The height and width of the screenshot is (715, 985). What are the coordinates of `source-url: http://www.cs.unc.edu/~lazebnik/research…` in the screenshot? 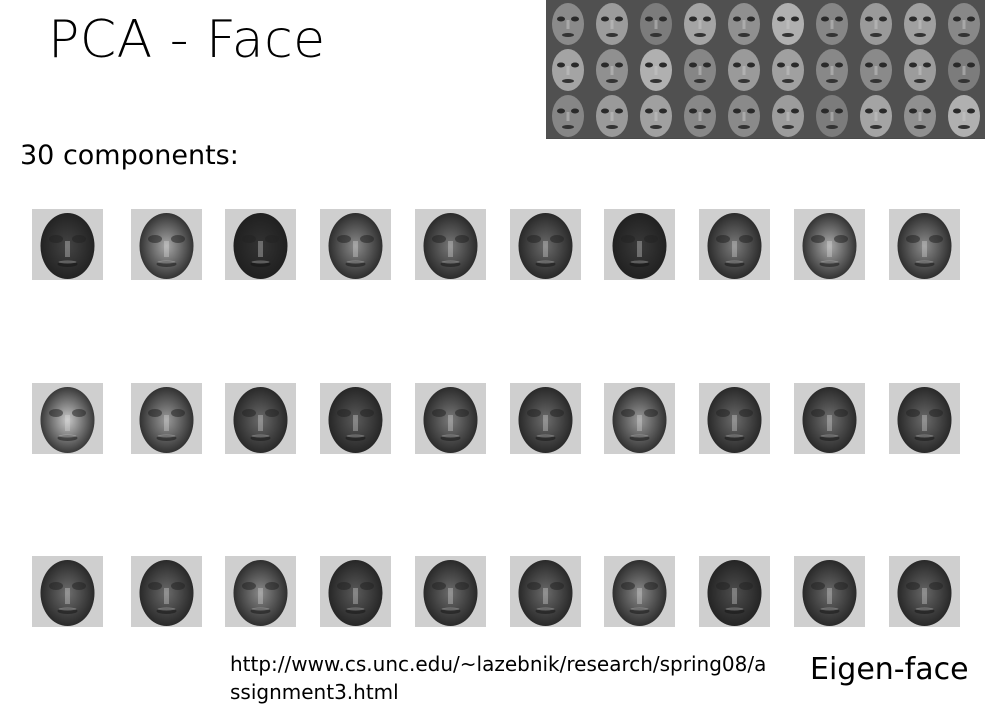 It's located at (498, 678).